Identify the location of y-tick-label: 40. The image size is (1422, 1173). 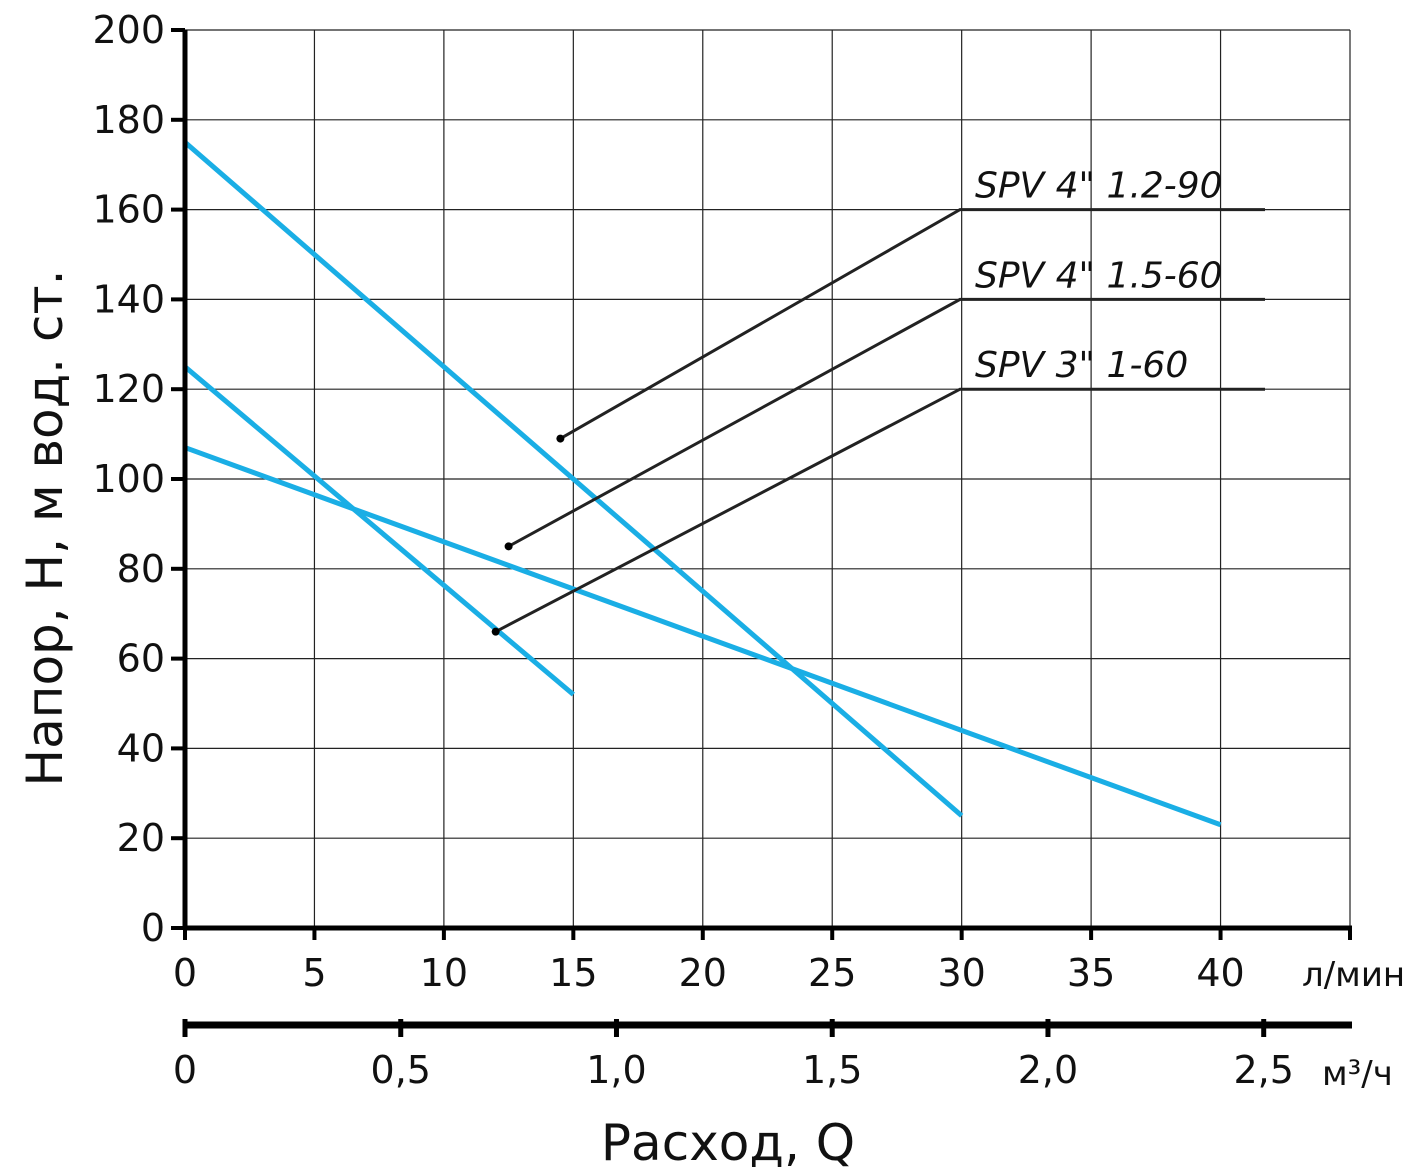
(141, 748).